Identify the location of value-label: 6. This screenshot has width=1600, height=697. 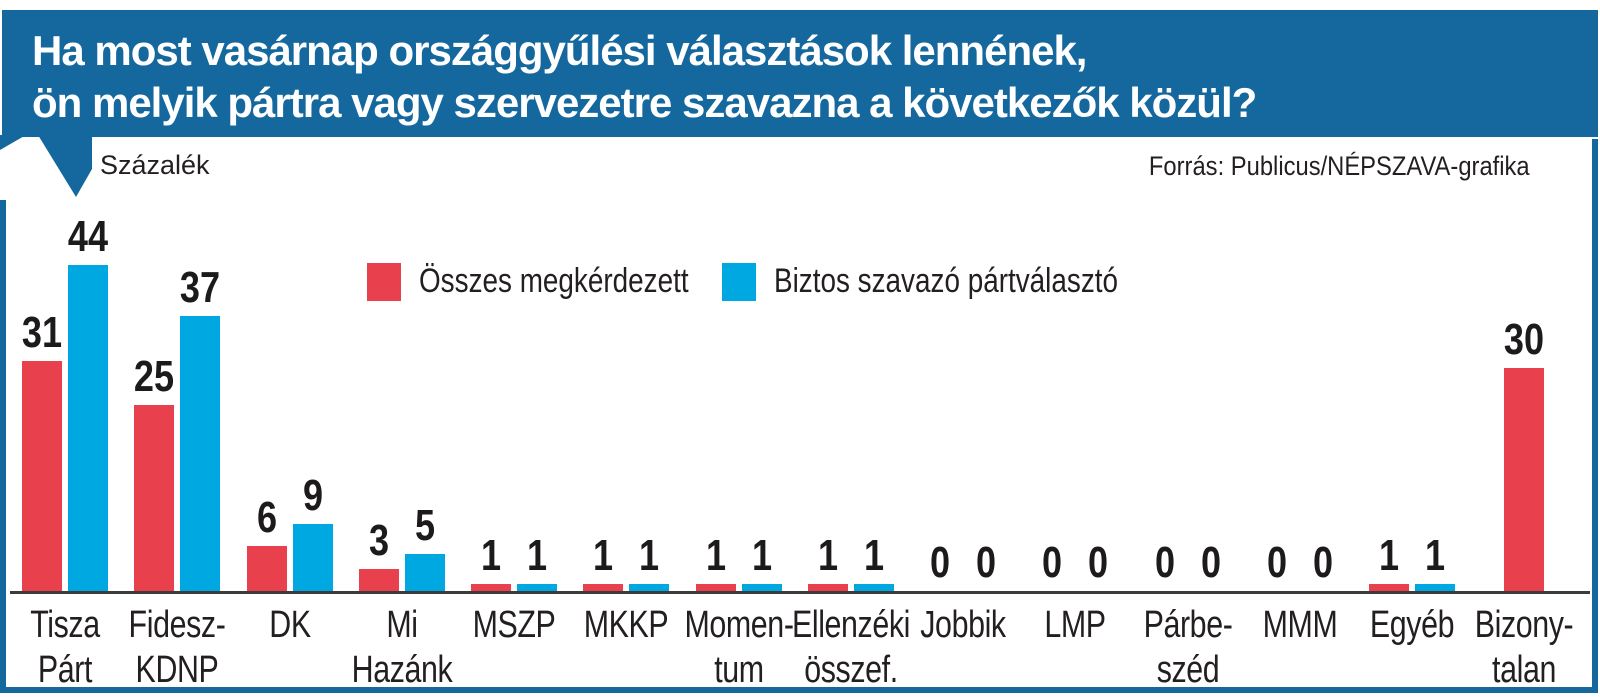
(266, 517).